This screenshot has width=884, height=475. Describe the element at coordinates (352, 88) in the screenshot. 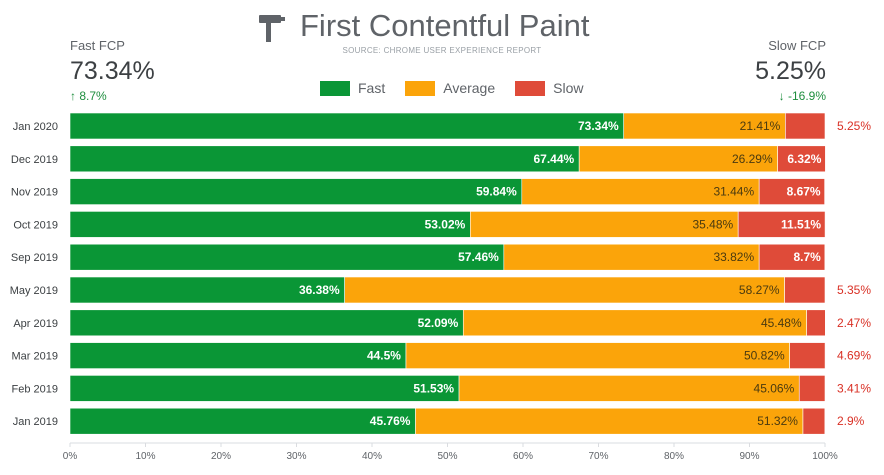

I see `legend-item-fast: Fast` at that location.